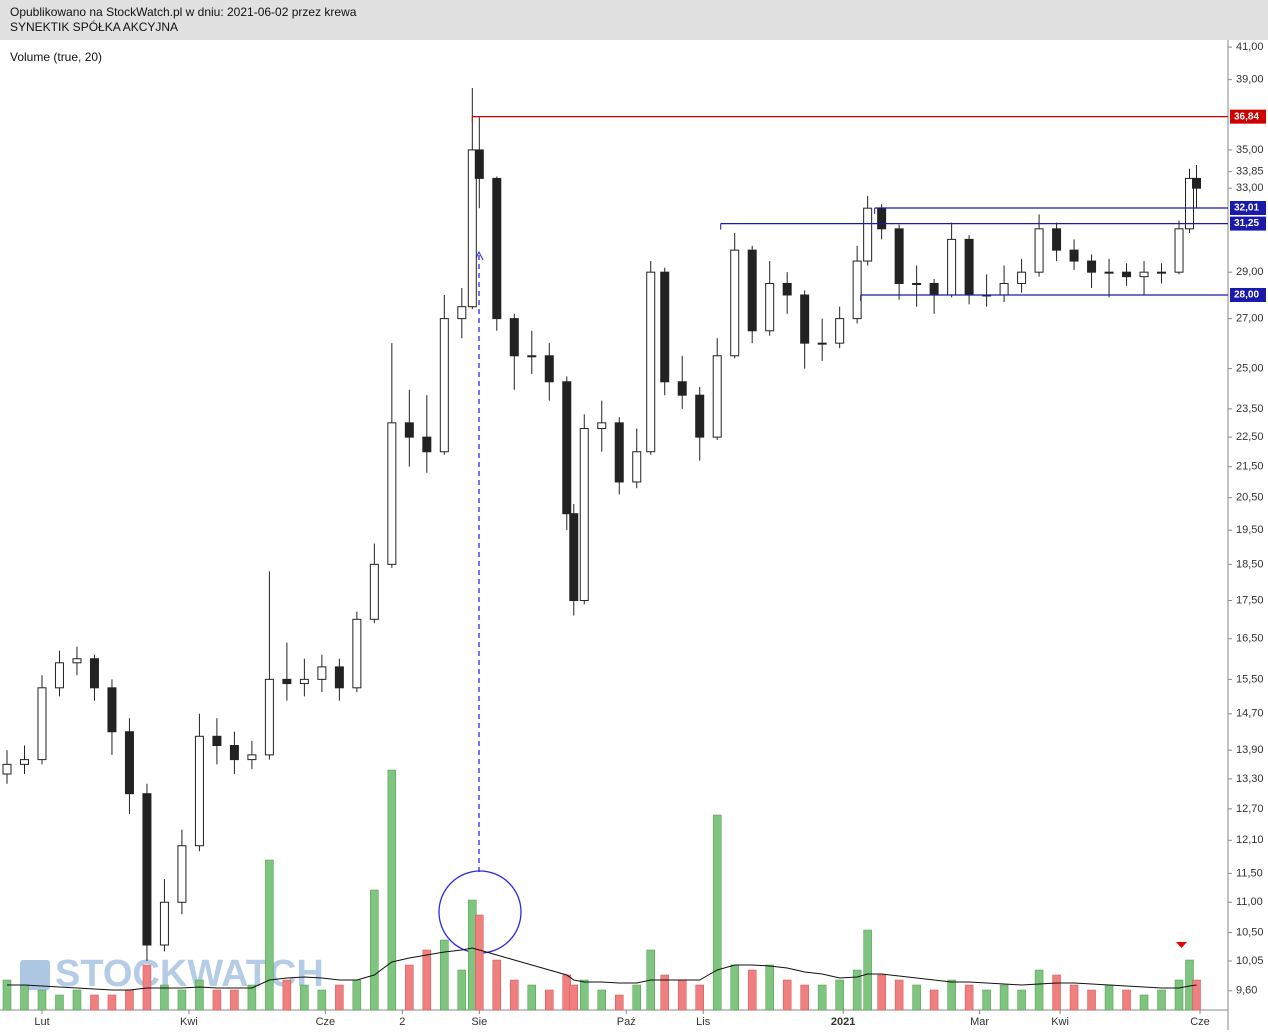 This screenshot has width=1268, height=1035. I want to click on y-tick-label: 10,05, so click(1250, 961).